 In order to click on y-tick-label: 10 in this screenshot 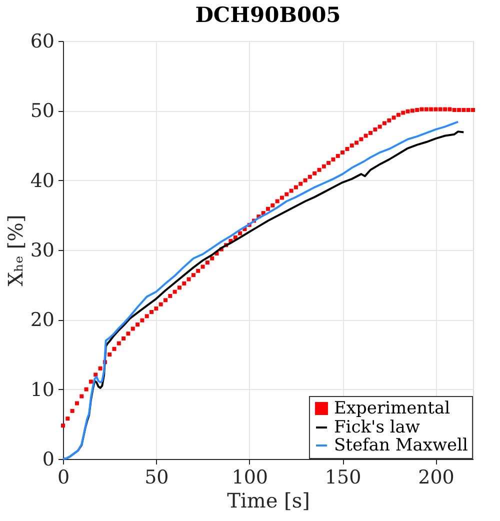, I will do `click(42, 389)`.